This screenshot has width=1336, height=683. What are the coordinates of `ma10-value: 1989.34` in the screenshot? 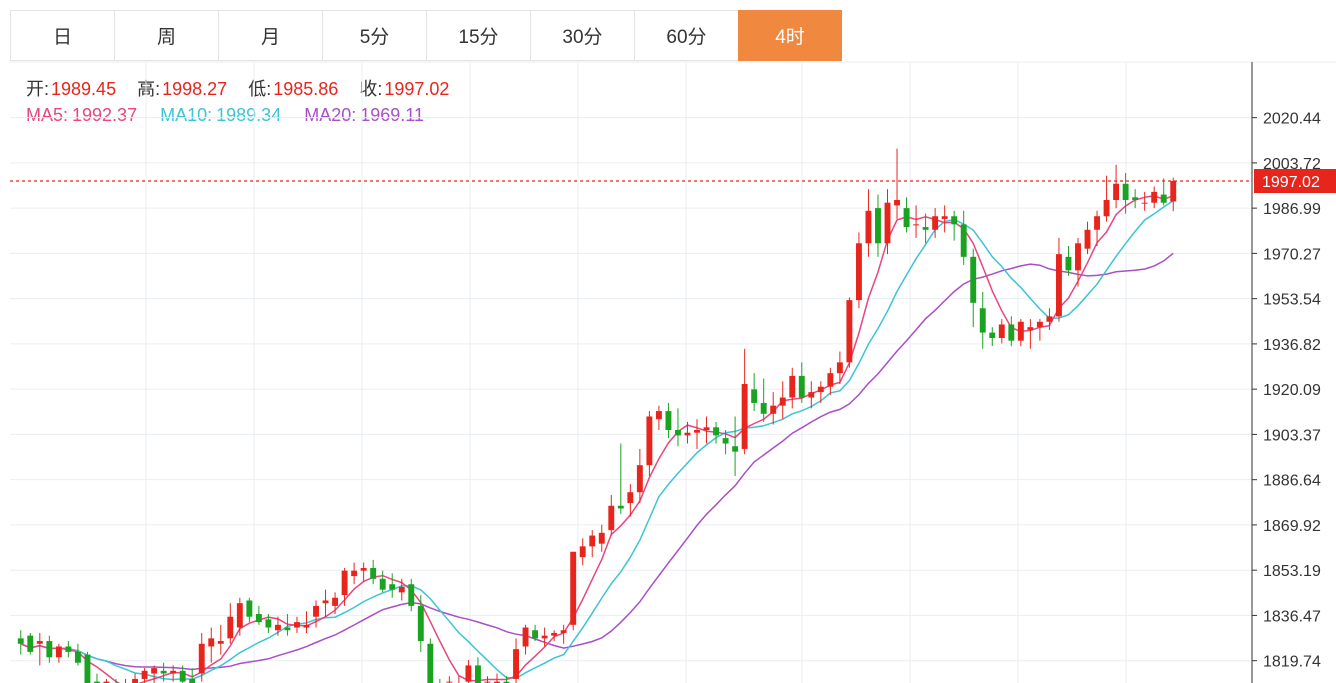 It's located at (249, 115).